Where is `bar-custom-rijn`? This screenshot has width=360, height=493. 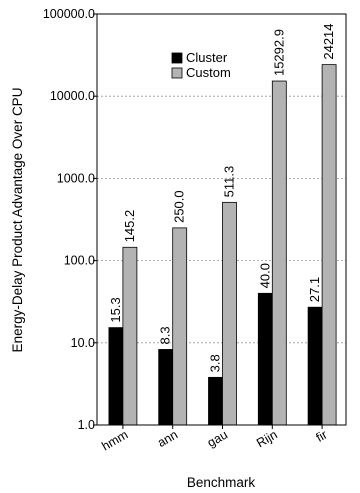
bar-custom-rijn is located at coordinates (279, 253).